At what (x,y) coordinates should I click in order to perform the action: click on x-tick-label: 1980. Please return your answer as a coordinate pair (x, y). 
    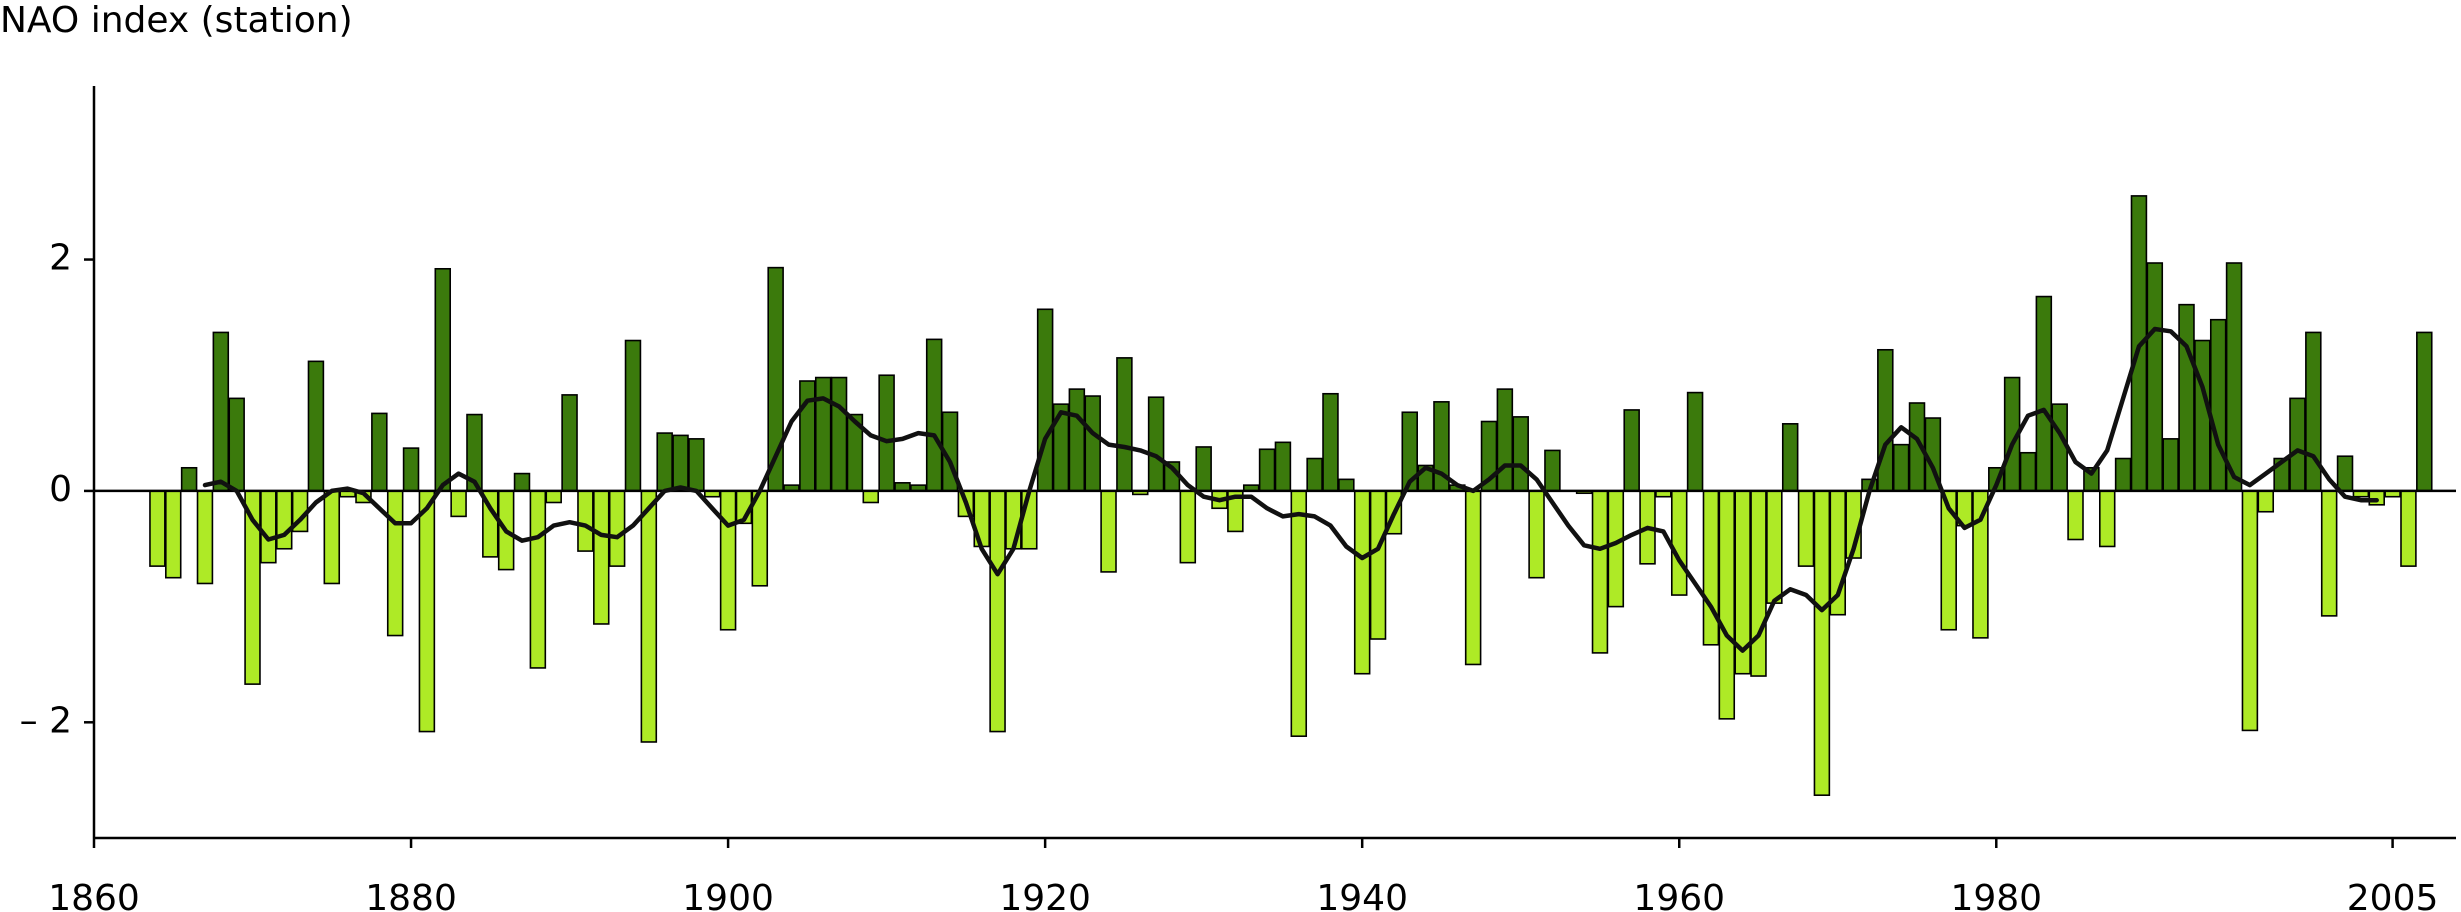
    Looking at the image, I should click on (1996, 895).